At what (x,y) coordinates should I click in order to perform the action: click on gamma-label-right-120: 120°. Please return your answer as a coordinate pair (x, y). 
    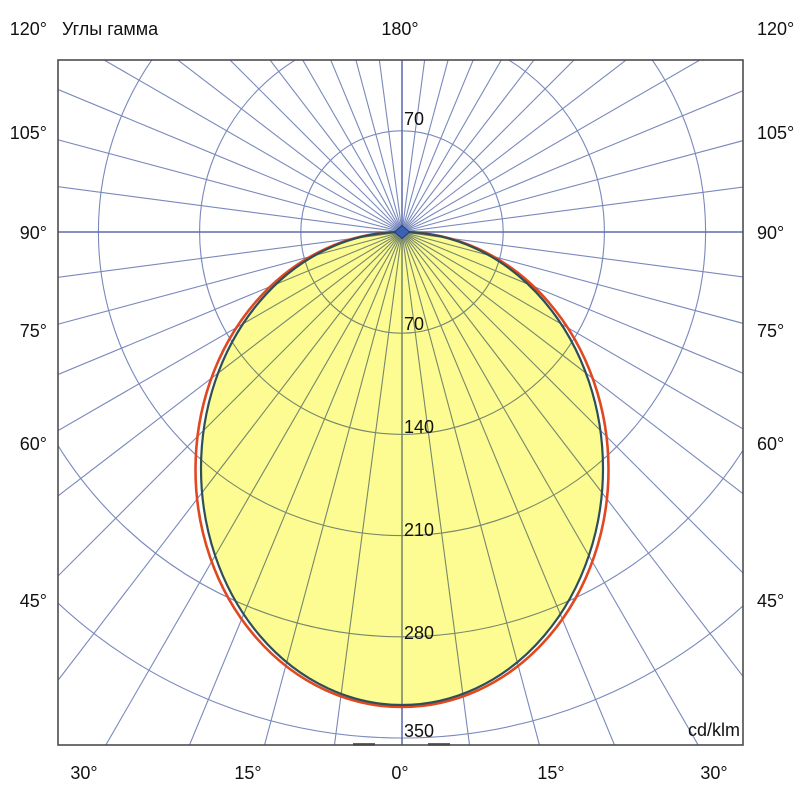
    Looking at the image, I should click on (775, 29).